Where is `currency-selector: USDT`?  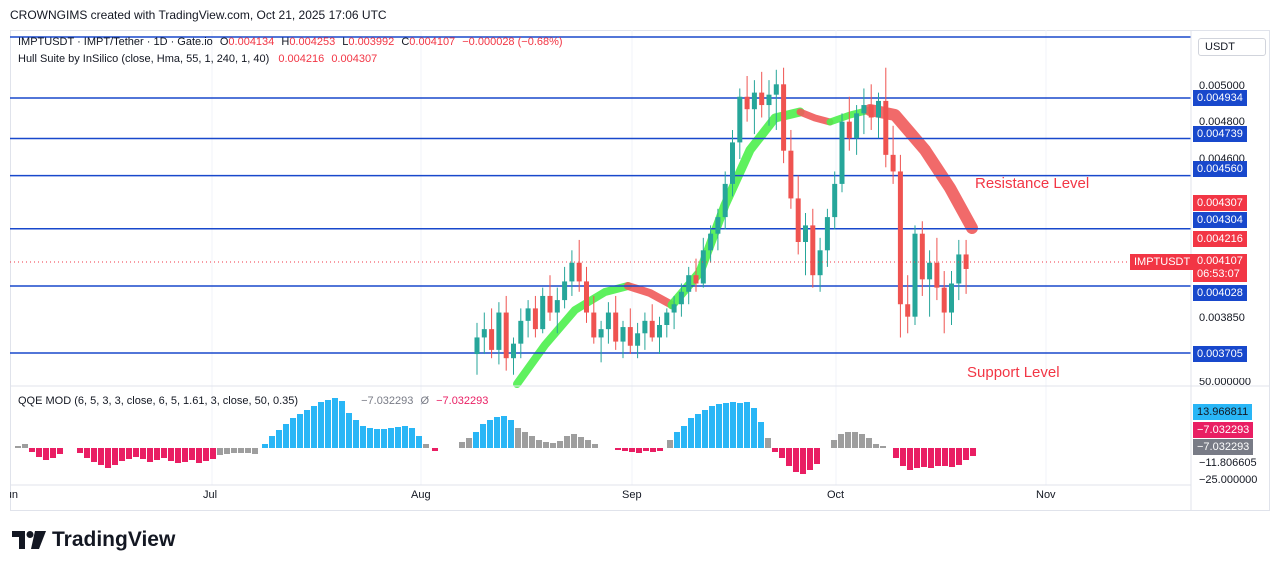 currency-selector: USDT is located at coordinates (1232, 47).